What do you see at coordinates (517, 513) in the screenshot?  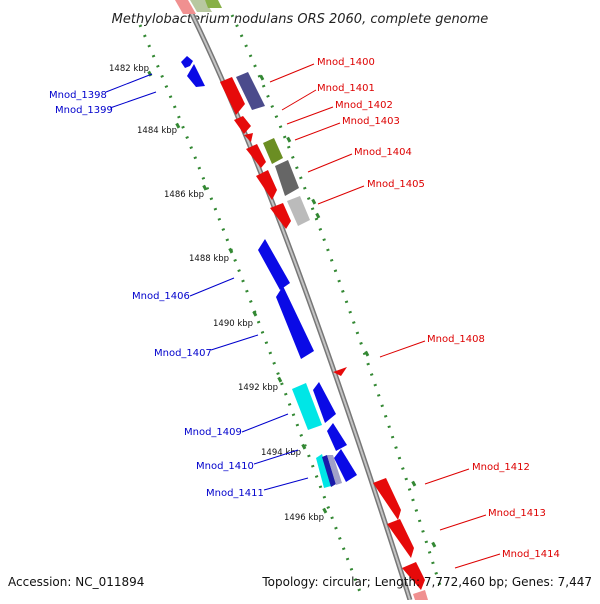 I see `gene-label-Mnod_1413: Mnod_1413` at bounding box center [517, 513].